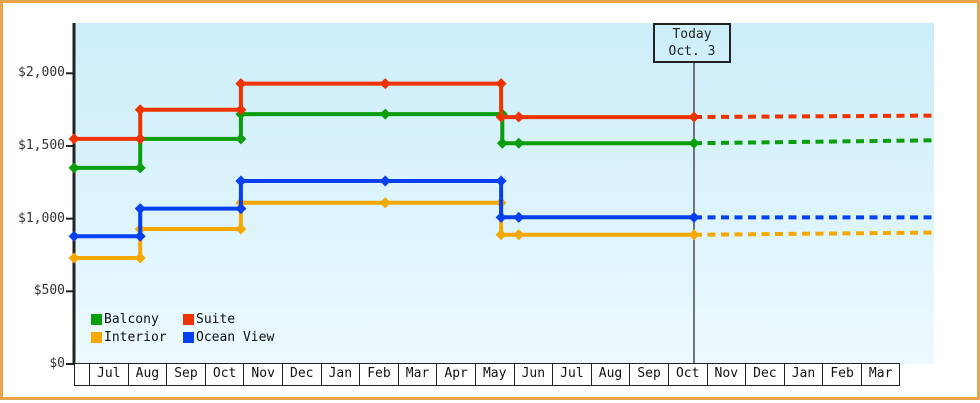 This screenshot has width=980, height=403. What do you see at coordinates (41, 145) in the screenshot?
I see `y-axis-label: $1,500` at bounding box center [41, 145].